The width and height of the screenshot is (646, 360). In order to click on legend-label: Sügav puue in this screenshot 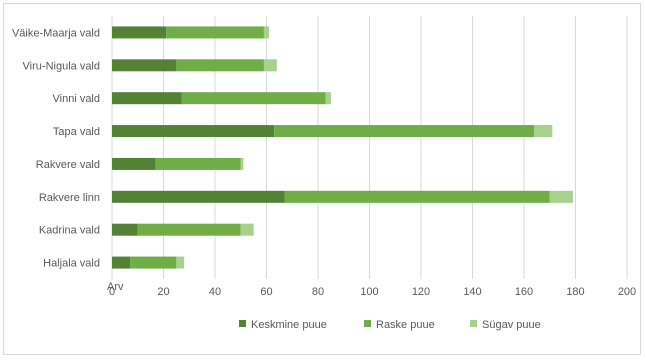, I will do `click(511, 325)`.